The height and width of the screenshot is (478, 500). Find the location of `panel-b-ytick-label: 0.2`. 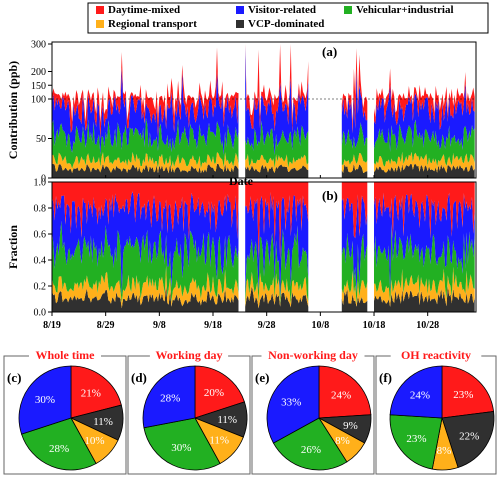

panel-b-ytick-label: 0.2 is located at coordinates (40, 287).